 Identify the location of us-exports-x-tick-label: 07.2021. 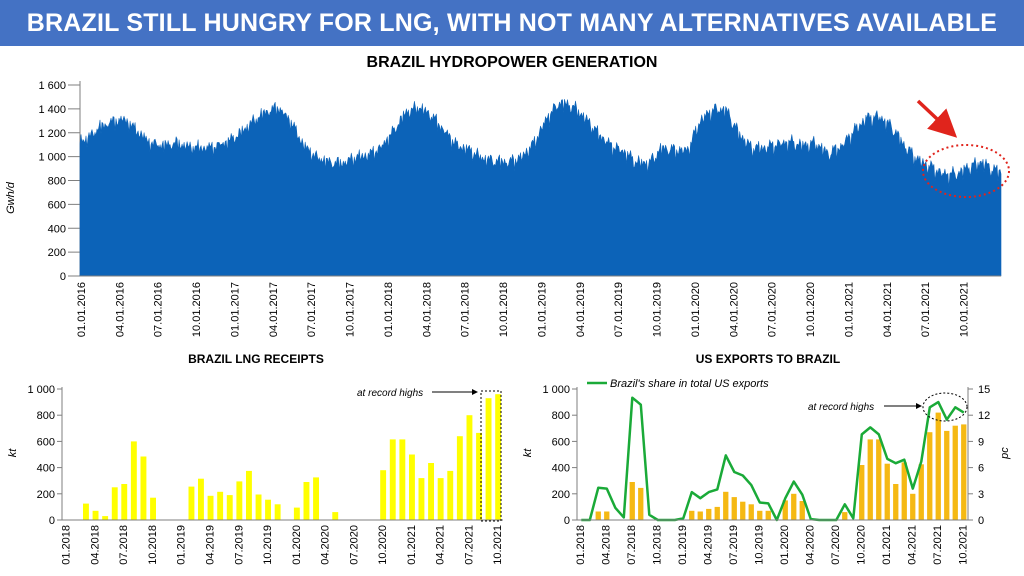
(938, 545).